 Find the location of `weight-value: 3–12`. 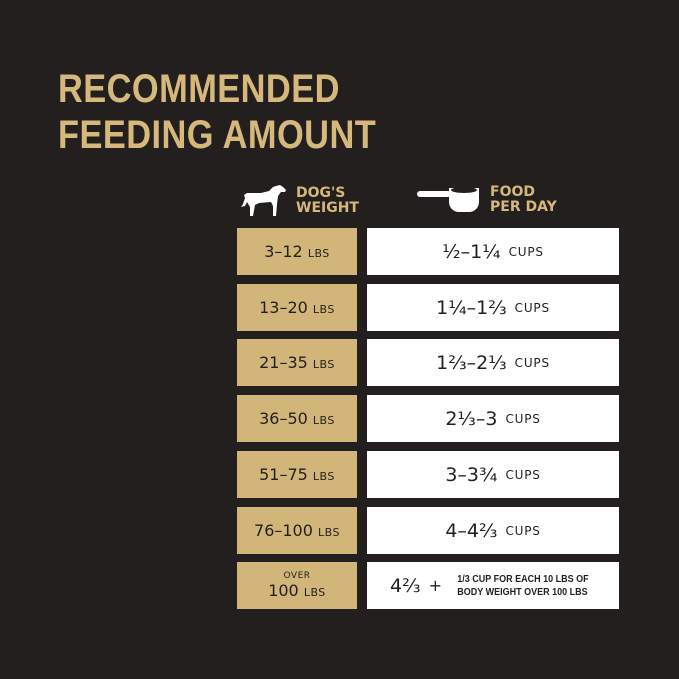

weight-value: 3–12 is located at coordinates (283, 251).